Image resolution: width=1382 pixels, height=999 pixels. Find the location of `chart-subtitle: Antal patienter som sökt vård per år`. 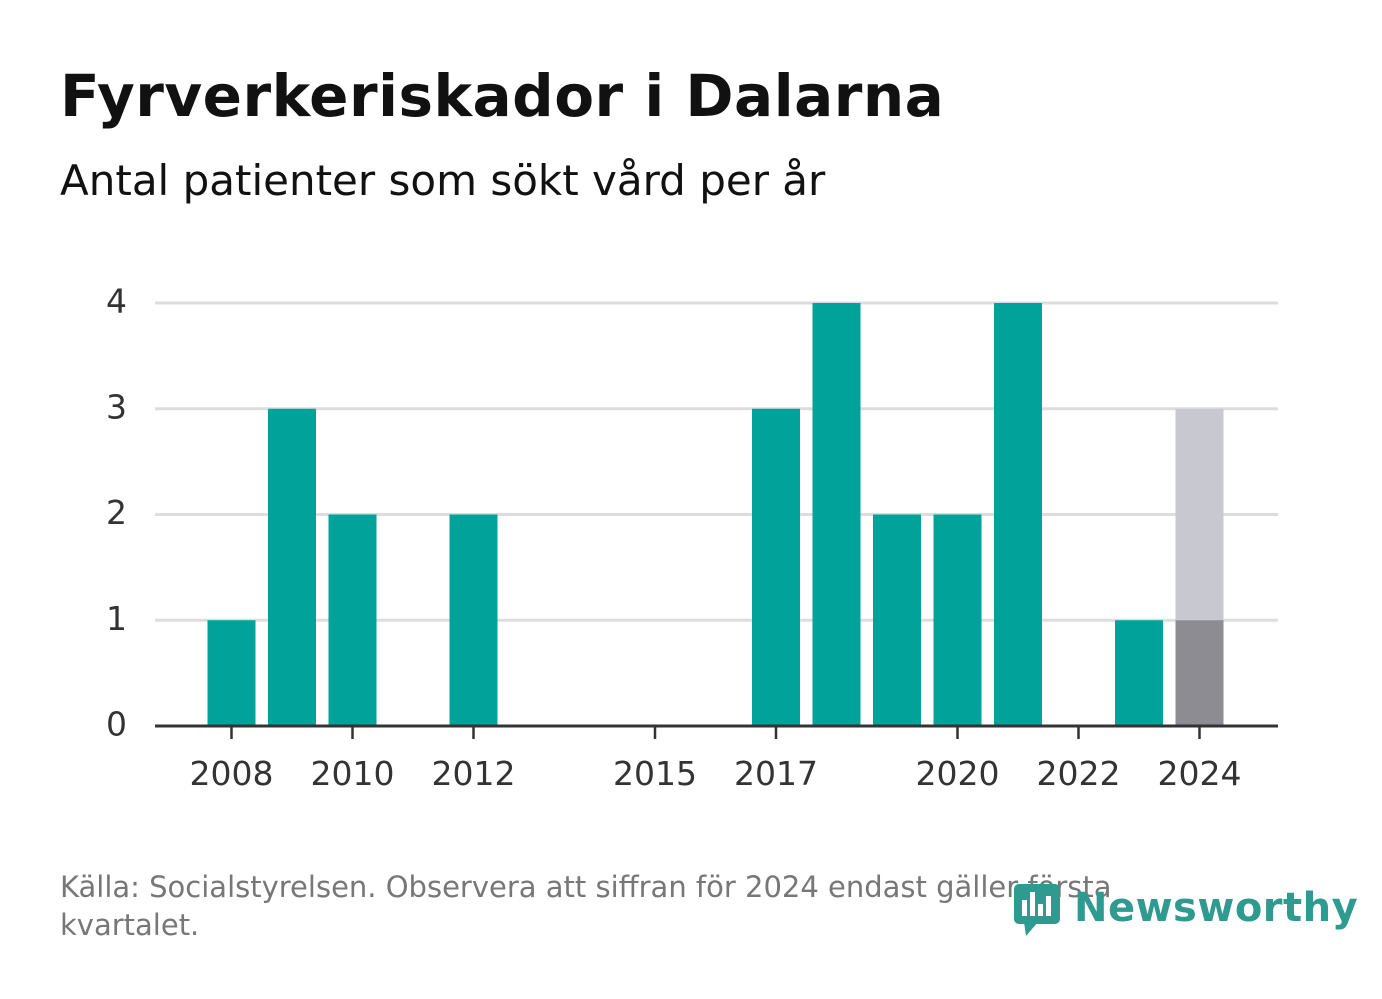

chart-subtitle: Antal patienter som sökt vård per år is located at coordinates (443, 180).